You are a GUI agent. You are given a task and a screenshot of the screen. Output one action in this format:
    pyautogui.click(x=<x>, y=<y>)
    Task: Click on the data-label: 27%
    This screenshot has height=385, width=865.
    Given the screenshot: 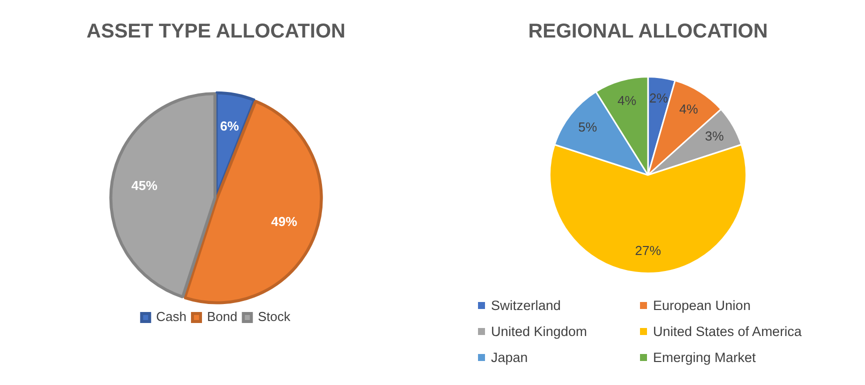 What is the action you would take?
    pyautogui.click(x=648, y=250)
    